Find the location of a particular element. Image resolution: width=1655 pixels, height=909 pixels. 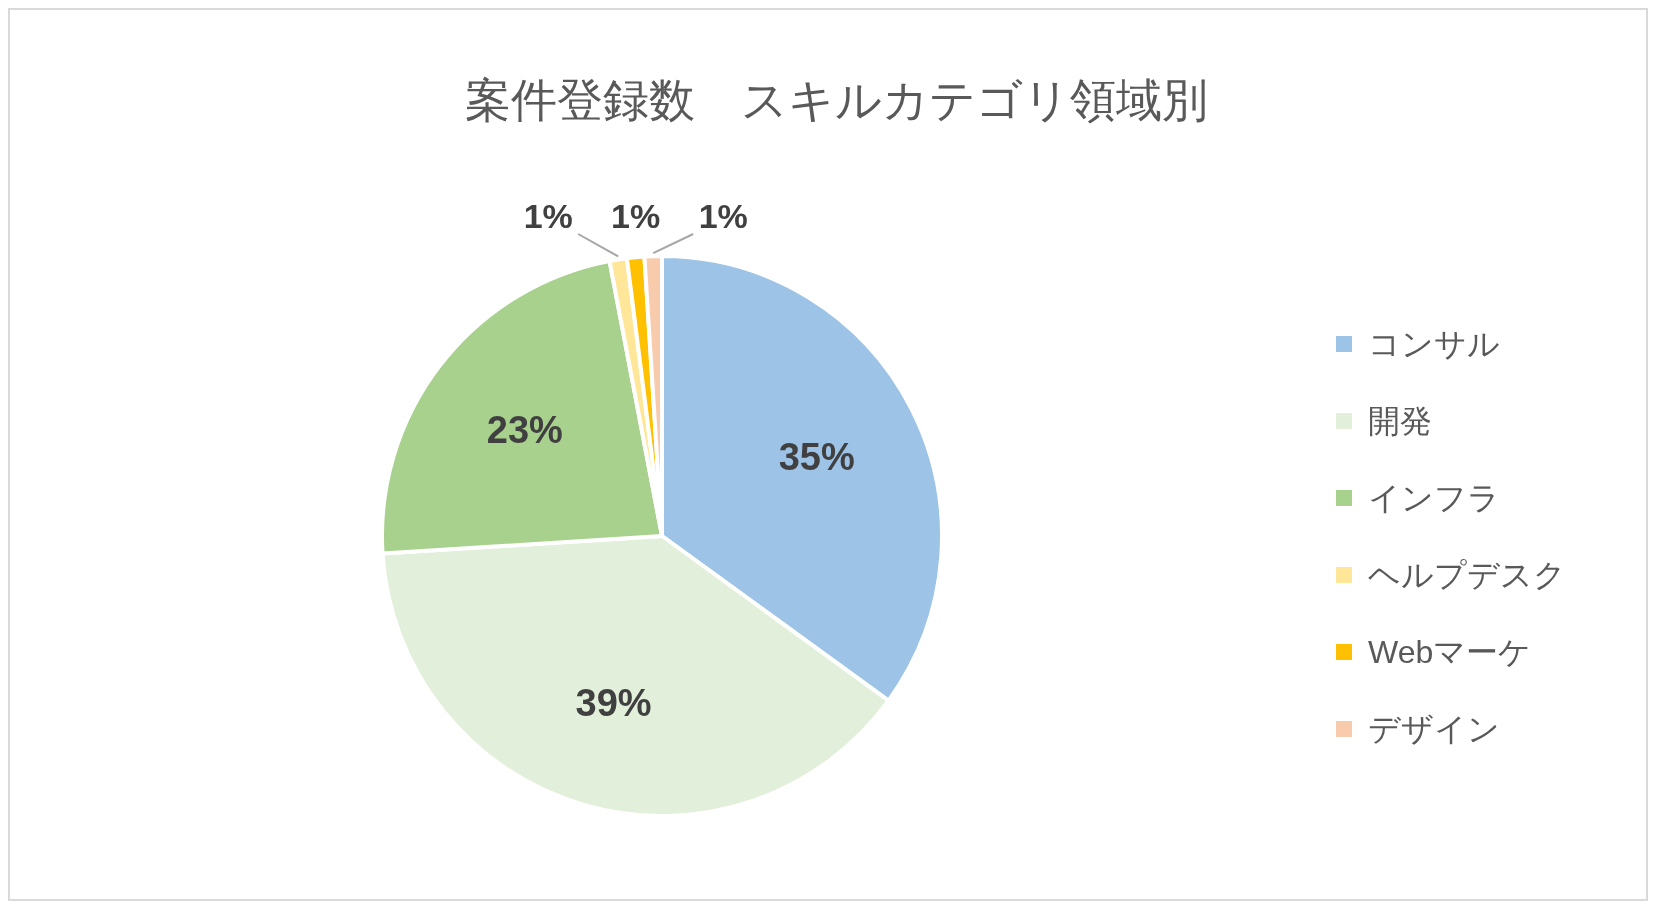

chart-title: 案件登録数 スキルカテゴリ領域別 is located at coordinates (836, 100).